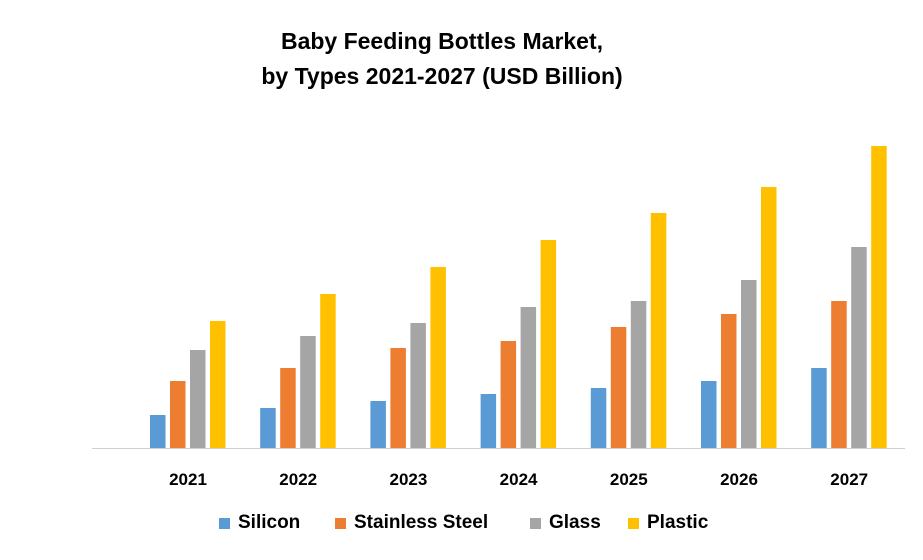 Image resolution: width=923 pixels, height=560 pixels. Describe the element at coordinates (288, 408) in the screenshot. I see `bar-stainless-steel-2022` at that location.